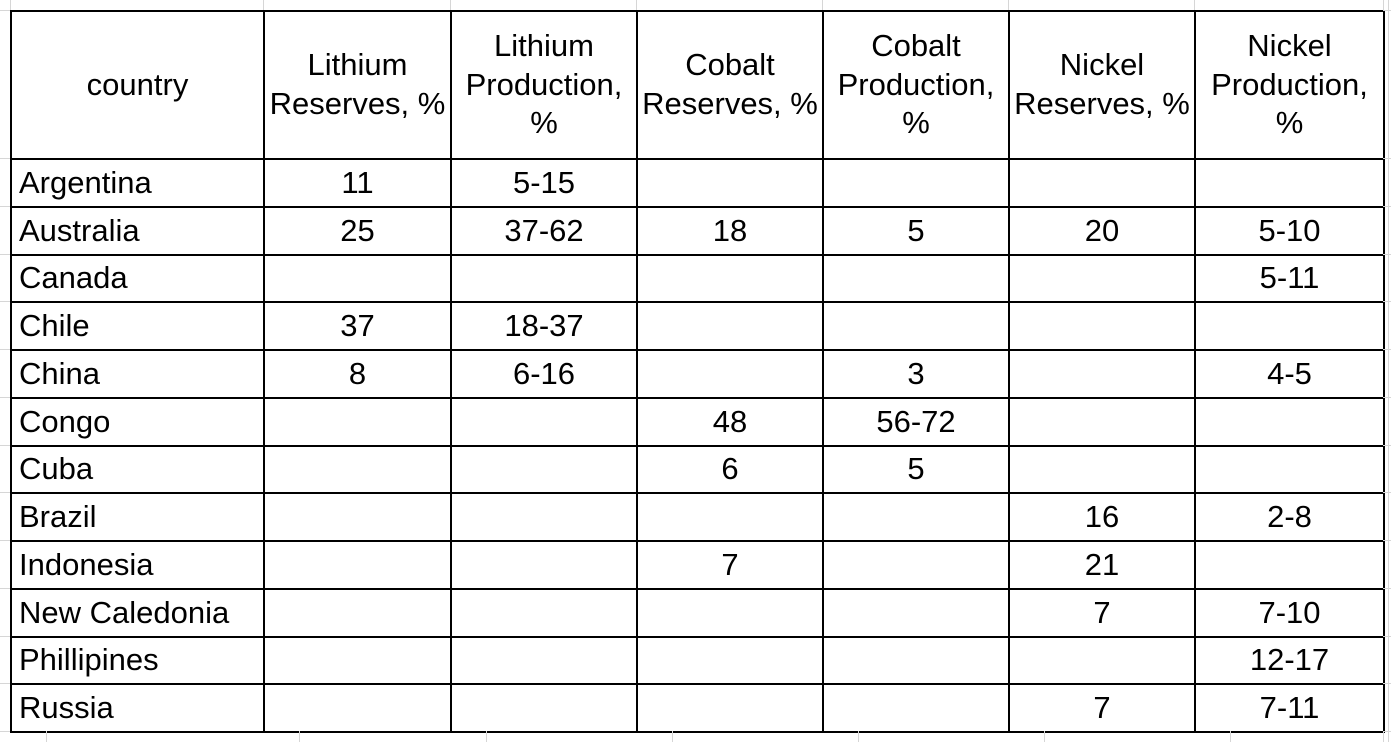 The height and width of the screenshot is (742, 1391). I want to click on value-cell: 4-5, so click(1289, 374).